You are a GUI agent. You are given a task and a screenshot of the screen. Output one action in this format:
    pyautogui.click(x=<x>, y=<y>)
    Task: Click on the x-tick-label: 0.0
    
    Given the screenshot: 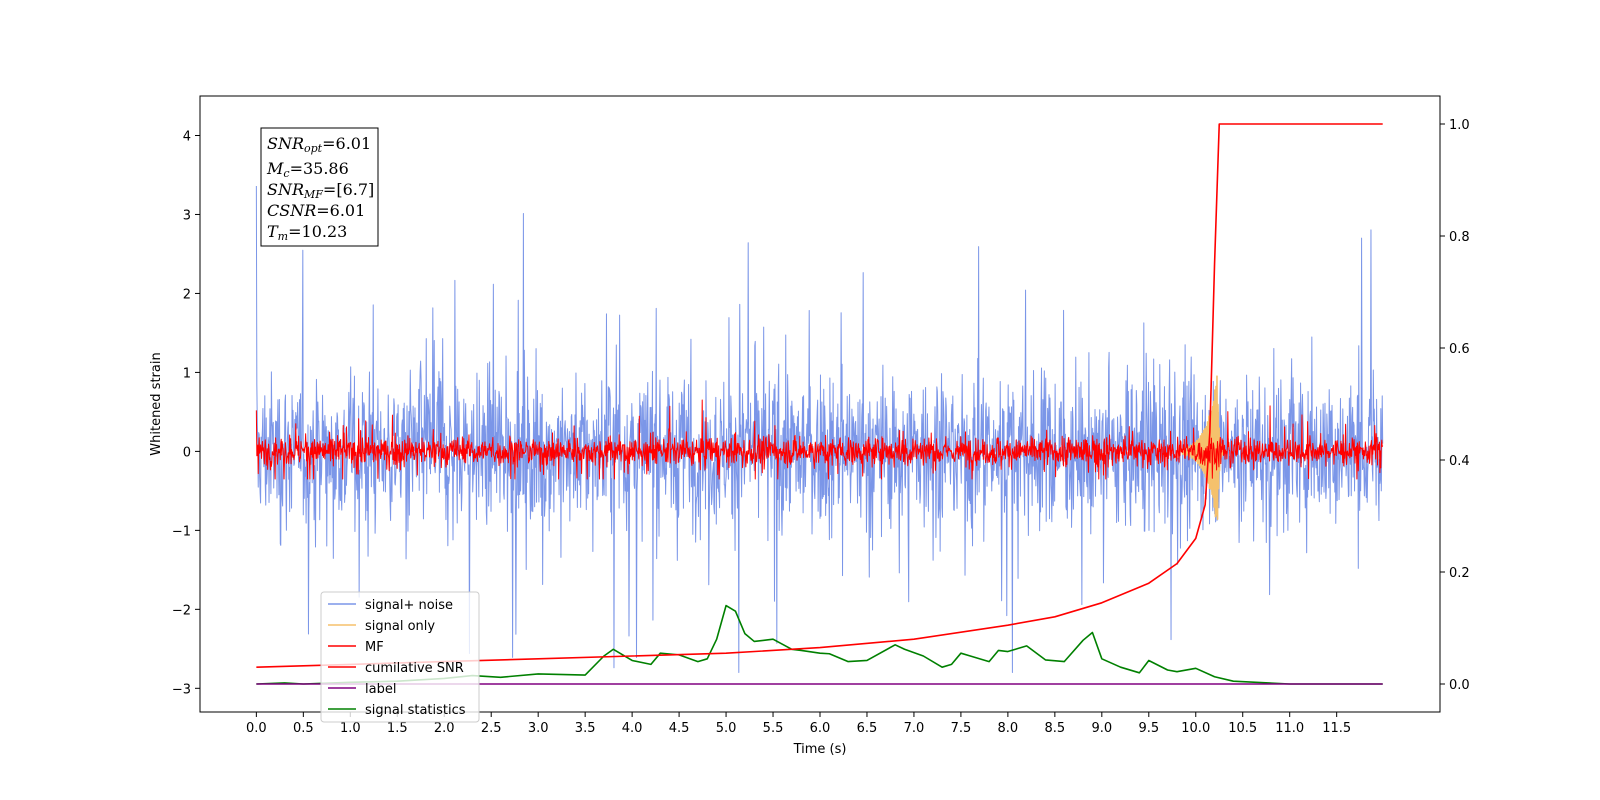 What is the action you would take?
    pyautogui.click(x=256, y=728)
    